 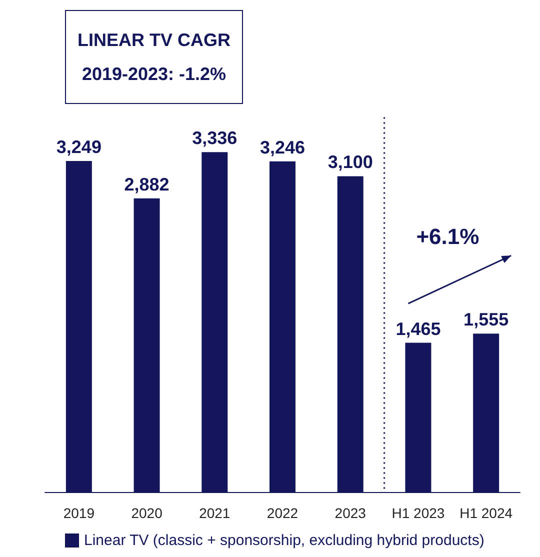 What do you see at coordinates (79, 513) in the screenshot?
I see `x-tick-label: 2019` at bounding box center [79, 513].